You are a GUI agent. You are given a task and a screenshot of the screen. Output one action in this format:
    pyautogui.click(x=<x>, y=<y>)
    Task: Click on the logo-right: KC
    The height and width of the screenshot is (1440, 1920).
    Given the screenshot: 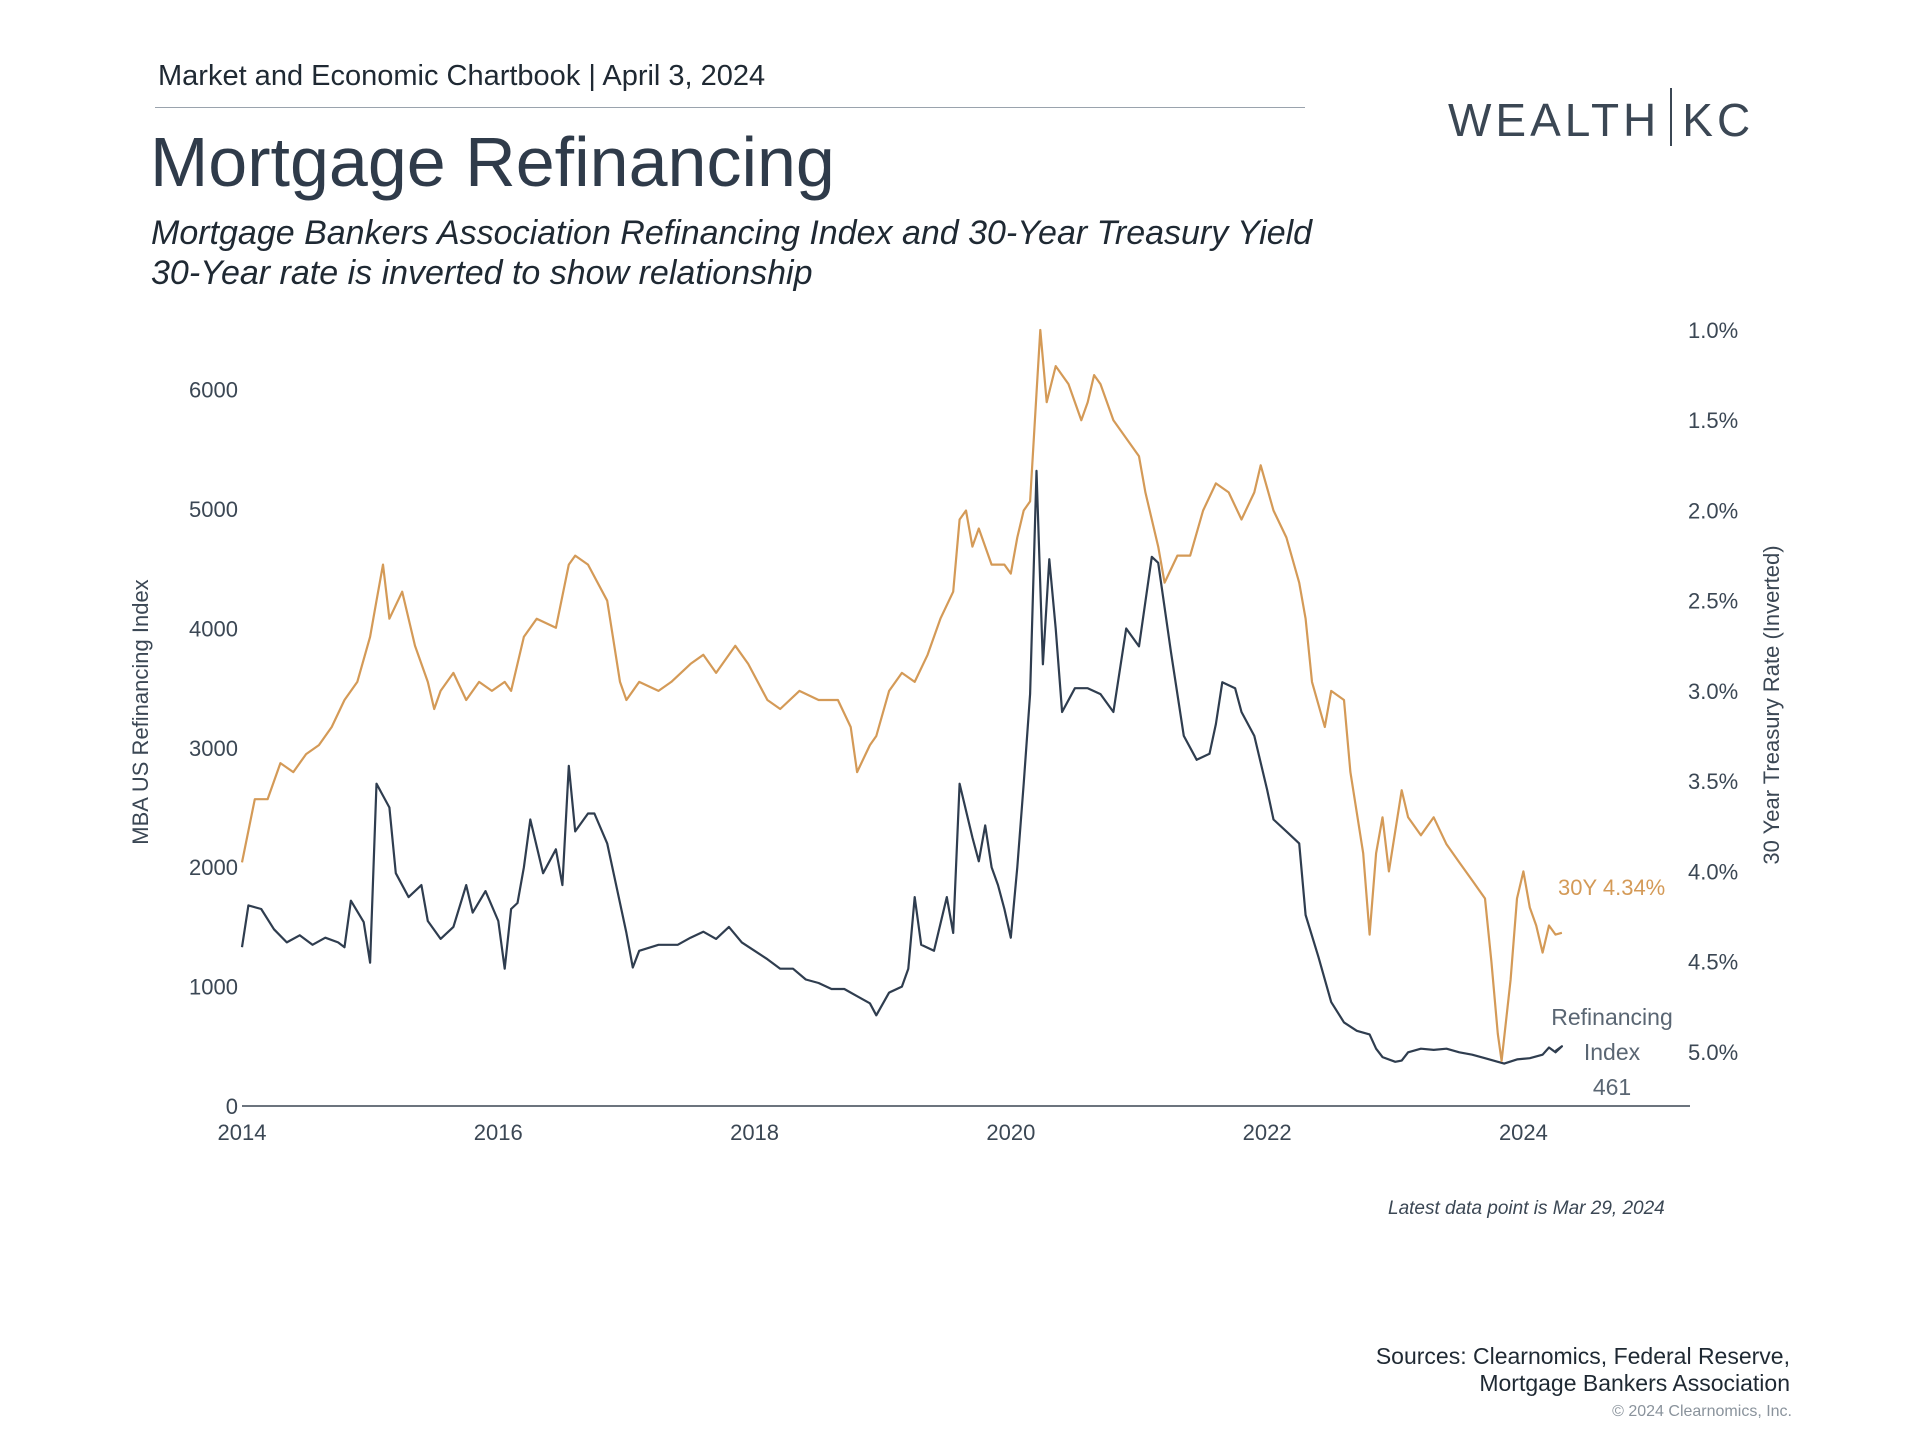 What is the action you would take?
    pyautogui.click(x=1718, y=120)
    